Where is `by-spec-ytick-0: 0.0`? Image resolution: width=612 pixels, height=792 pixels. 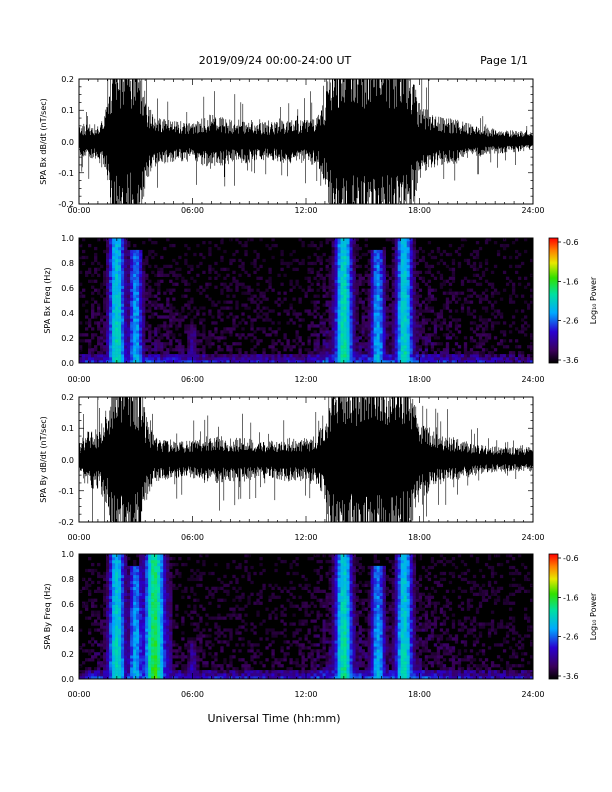 by-spec-ytick-0: 0.0 is located at coordinates (67, 679).